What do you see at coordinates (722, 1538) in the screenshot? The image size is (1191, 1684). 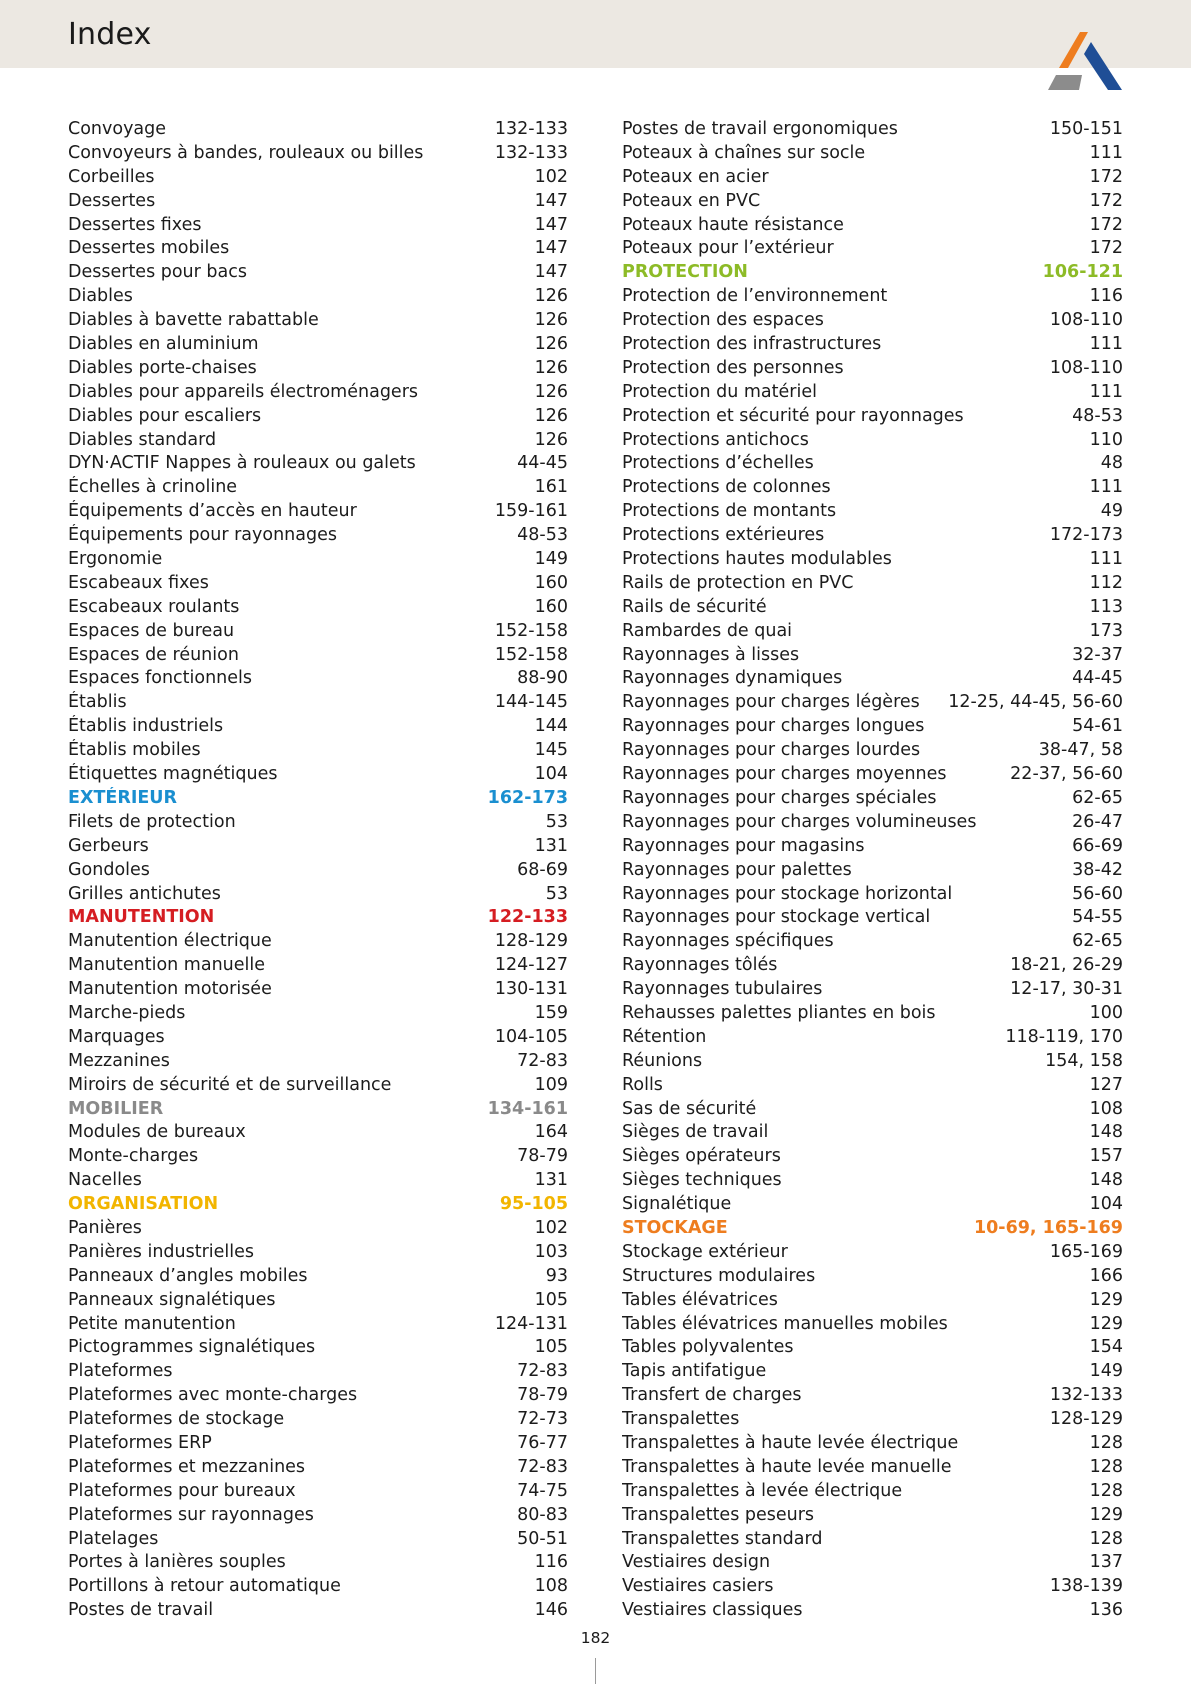 I see `index-term: Transpalettes standard` at bounding box center [722, 1538].